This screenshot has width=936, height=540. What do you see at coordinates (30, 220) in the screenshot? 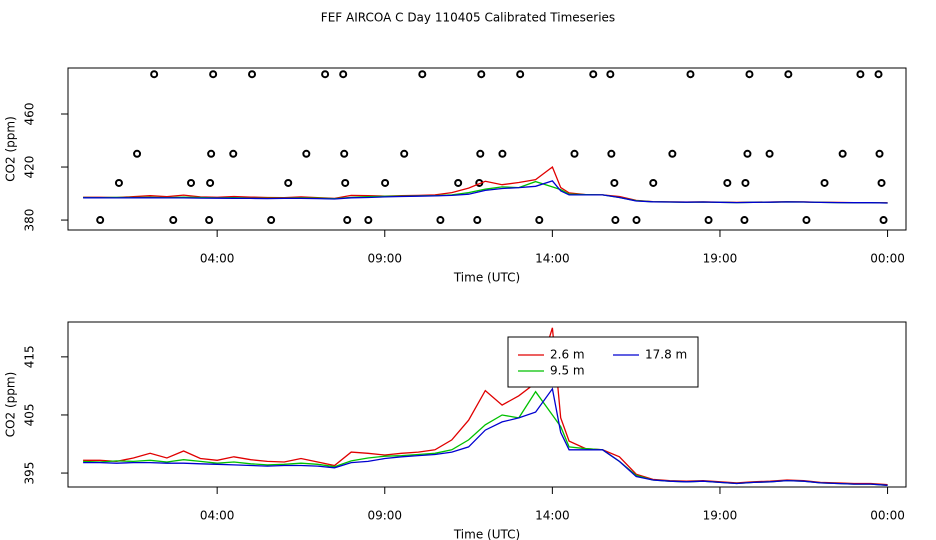
I see `y-tick-label: 380` at bounding box center [30, 220].